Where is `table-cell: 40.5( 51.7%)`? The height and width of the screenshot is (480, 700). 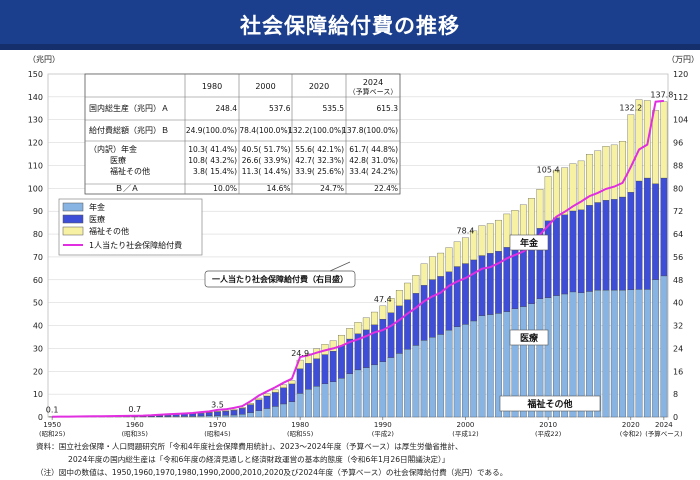
table-cell: 40.5( 51.7%) is located at coordinates (266, 149).